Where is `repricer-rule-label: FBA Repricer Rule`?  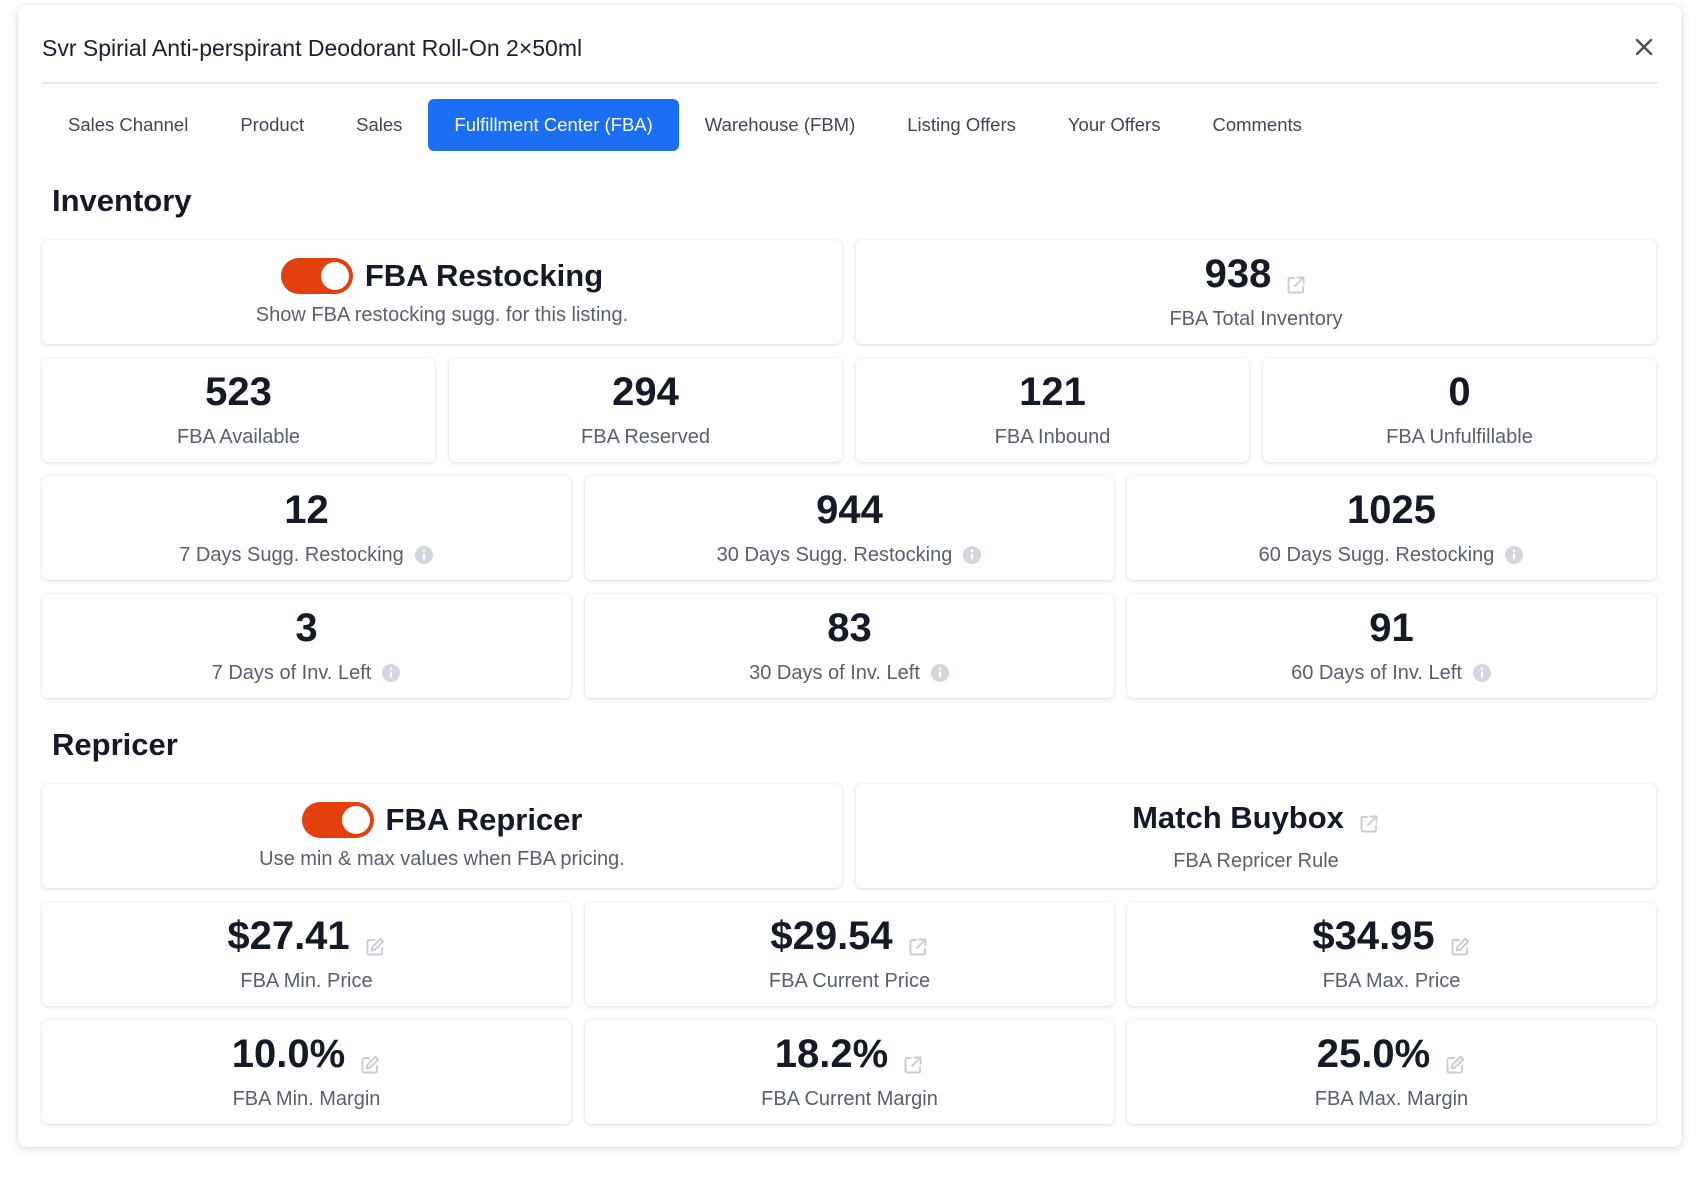 repricer-rule-label: FBA Repricer Rule is located at coordinates (1256, 860).